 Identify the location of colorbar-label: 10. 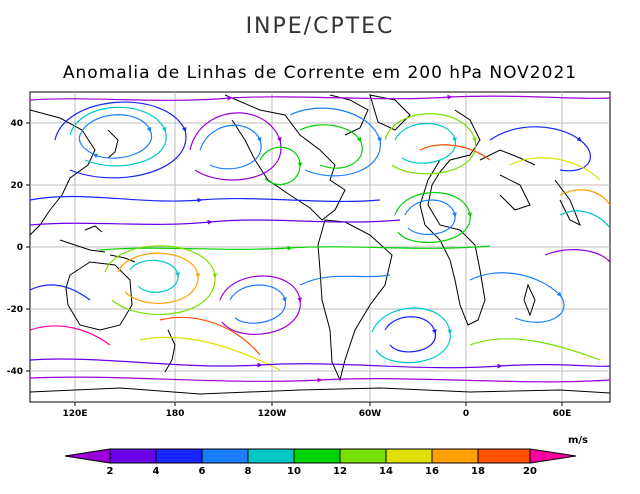
(294, 471).